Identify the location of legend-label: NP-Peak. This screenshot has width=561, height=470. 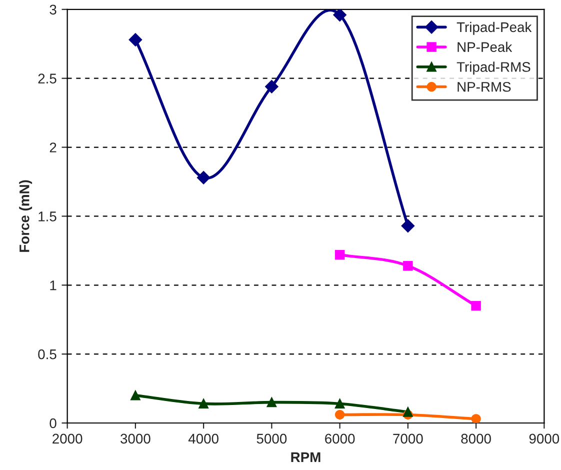
(485, 47).